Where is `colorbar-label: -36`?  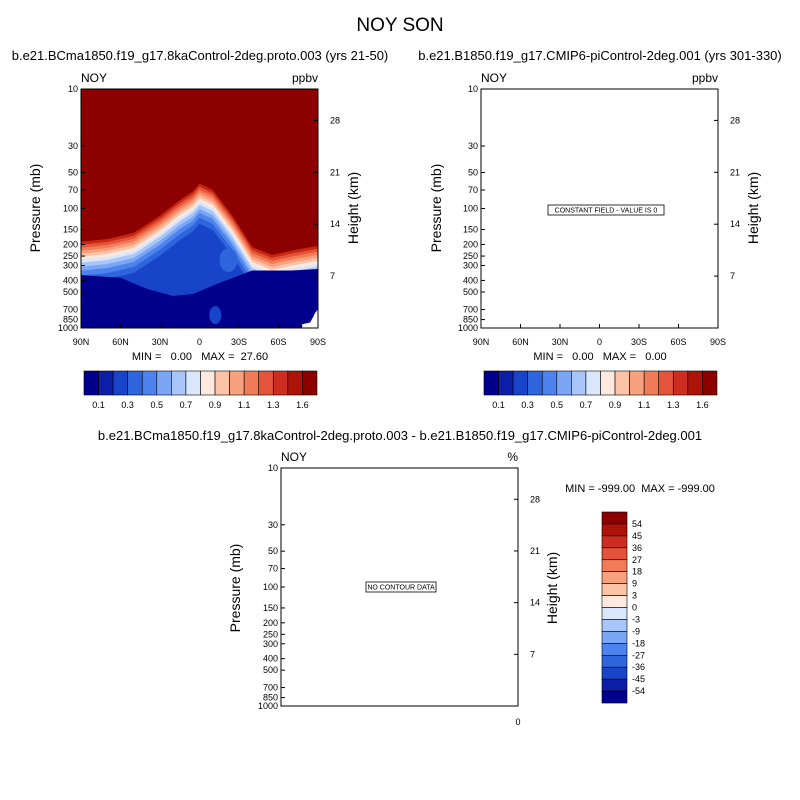 colorbar-label: -36 is located at coordinates (638, 667).